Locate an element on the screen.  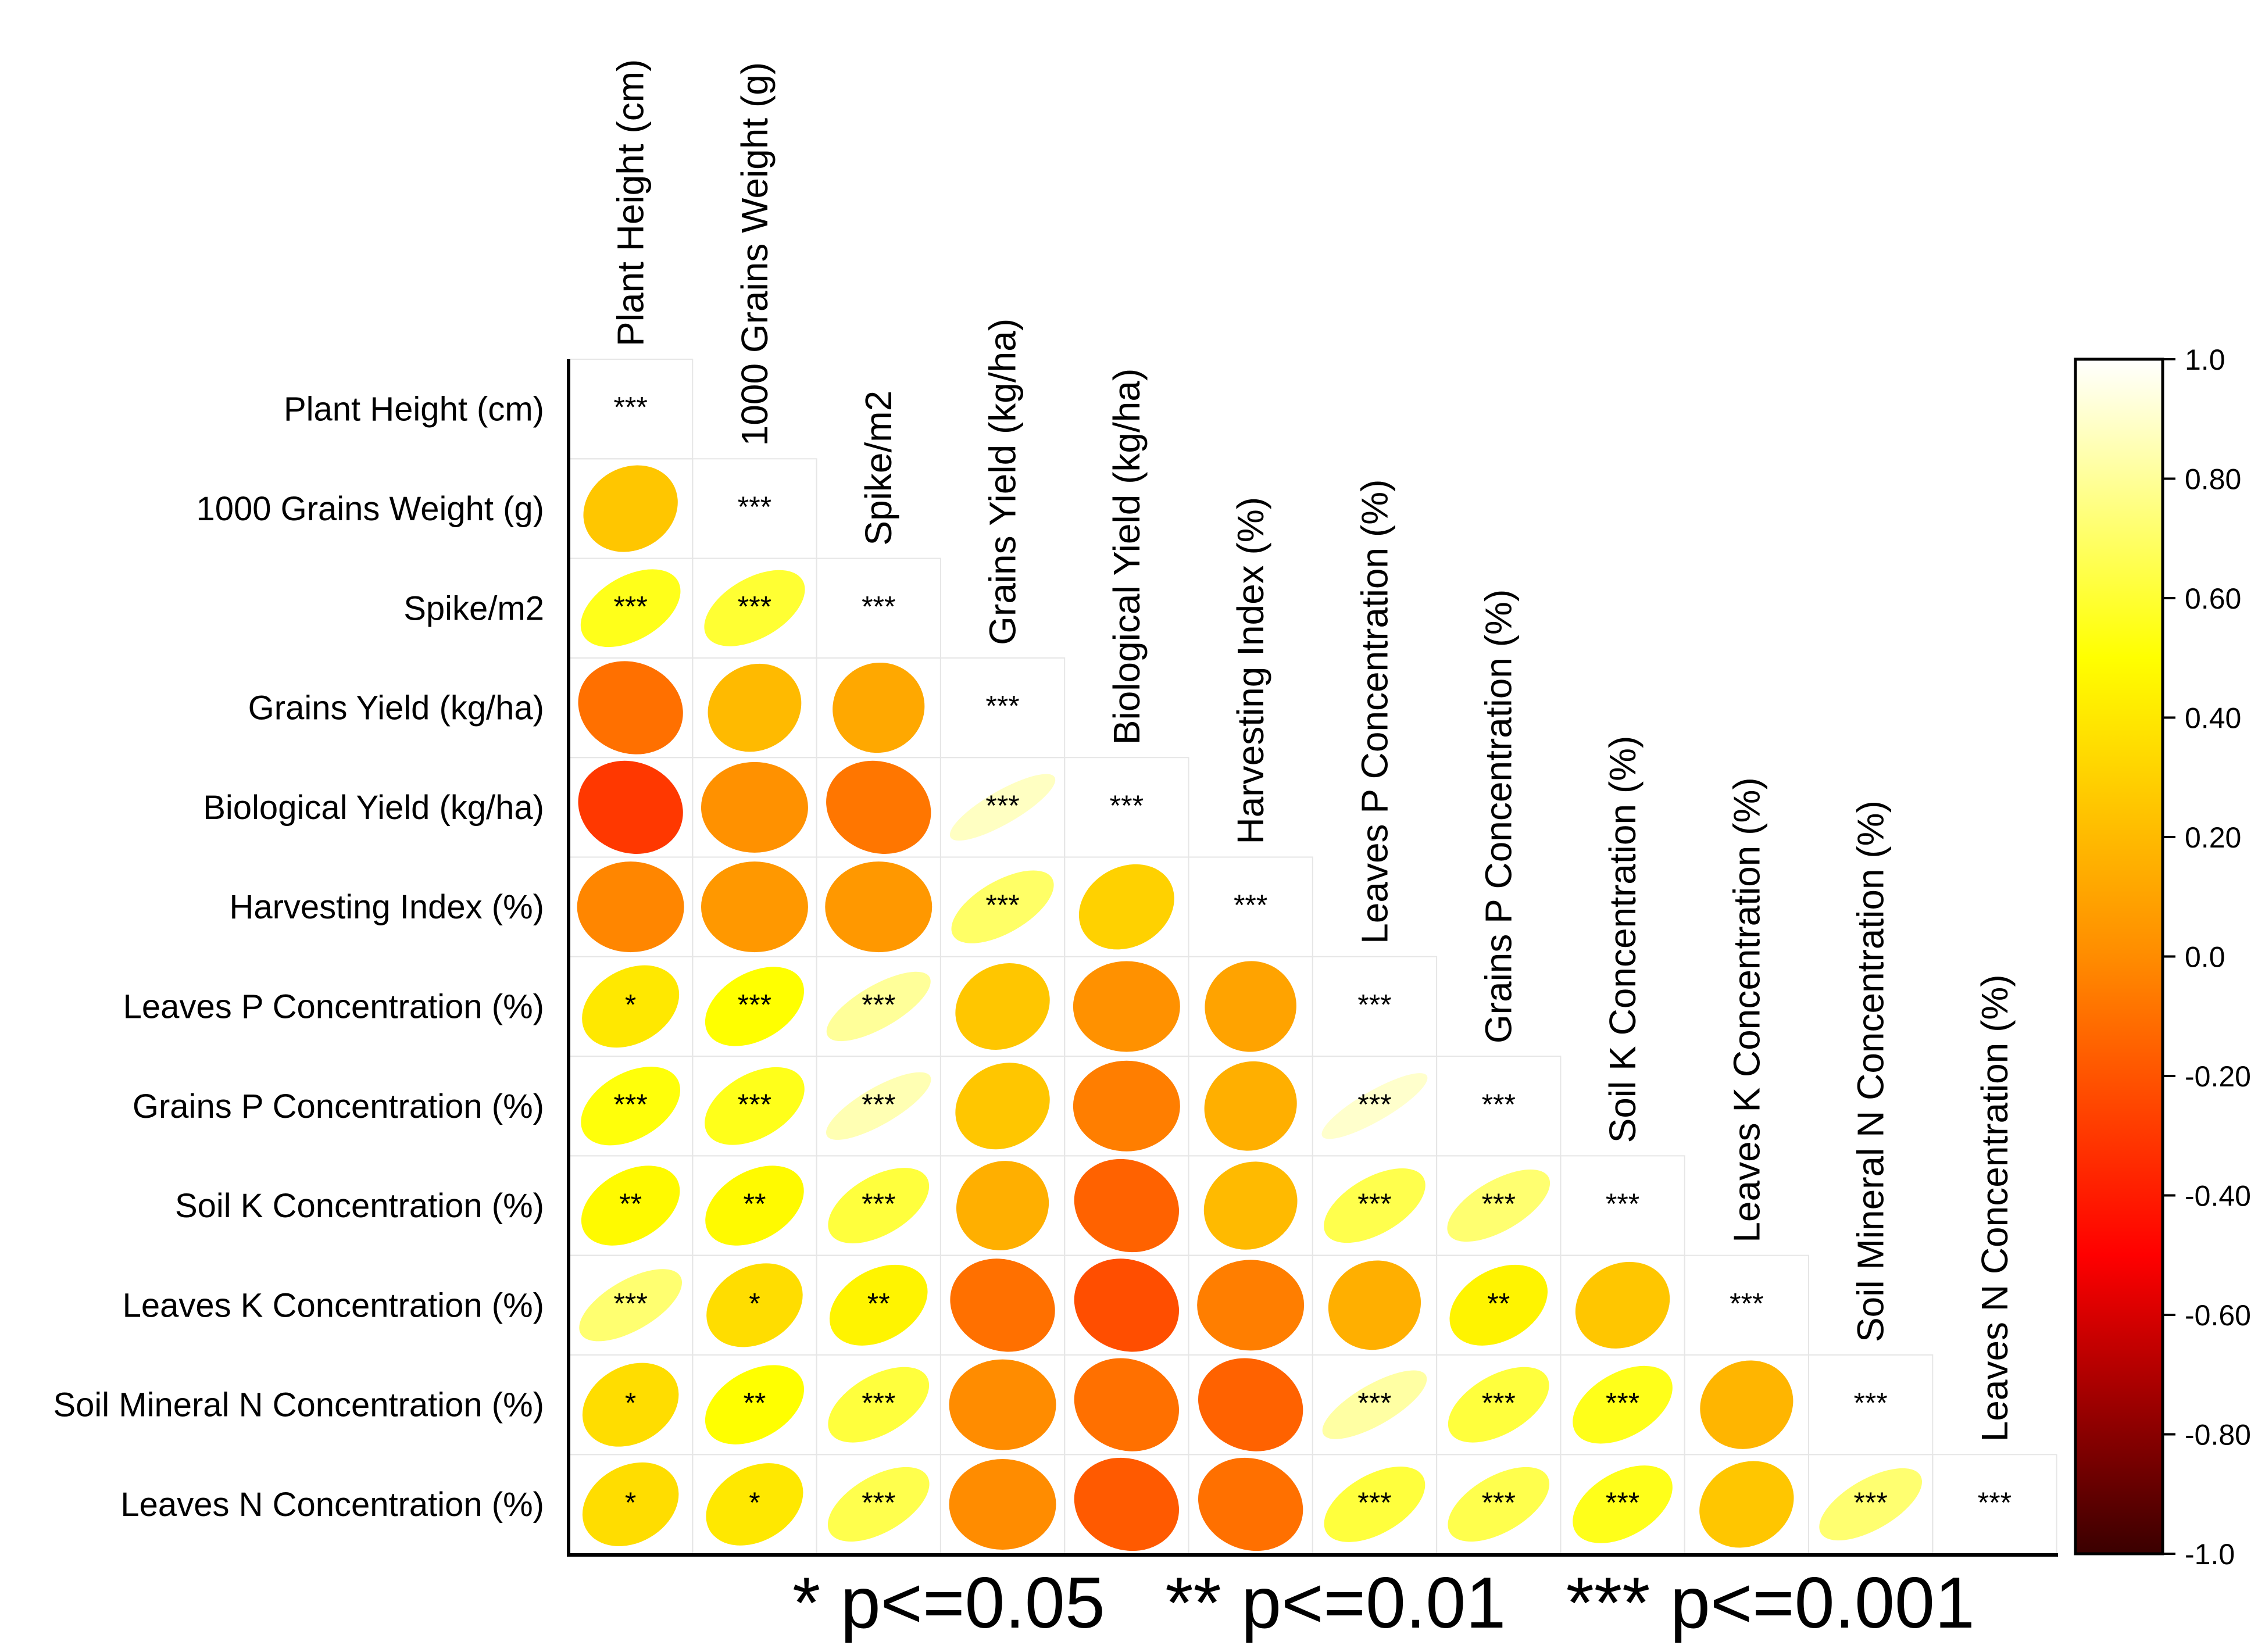
significance-label: * is located at coordinates (630, 1004).